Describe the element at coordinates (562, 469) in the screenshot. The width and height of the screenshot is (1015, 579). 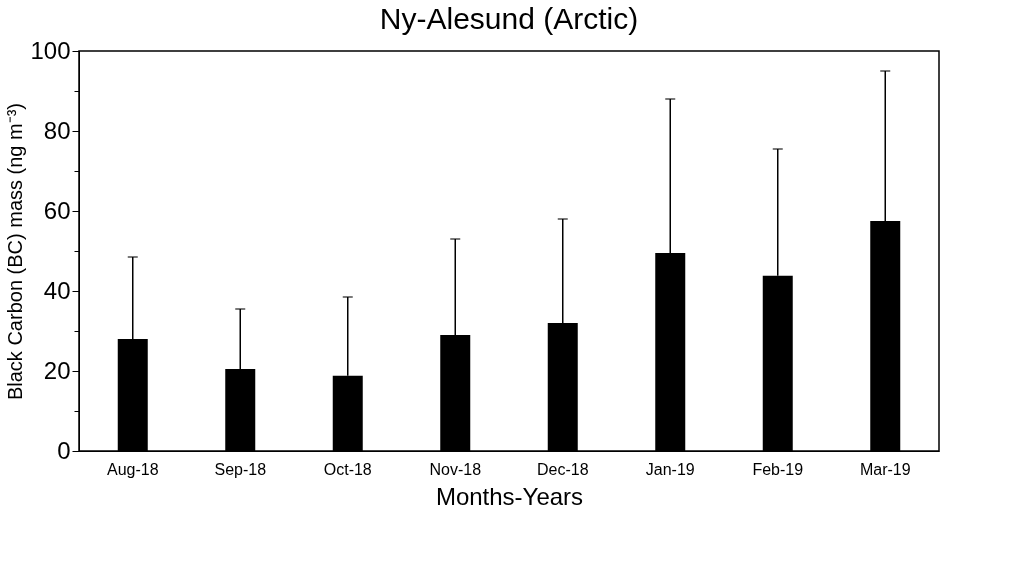
I see `x-tick-label: Dec-18` at that location.